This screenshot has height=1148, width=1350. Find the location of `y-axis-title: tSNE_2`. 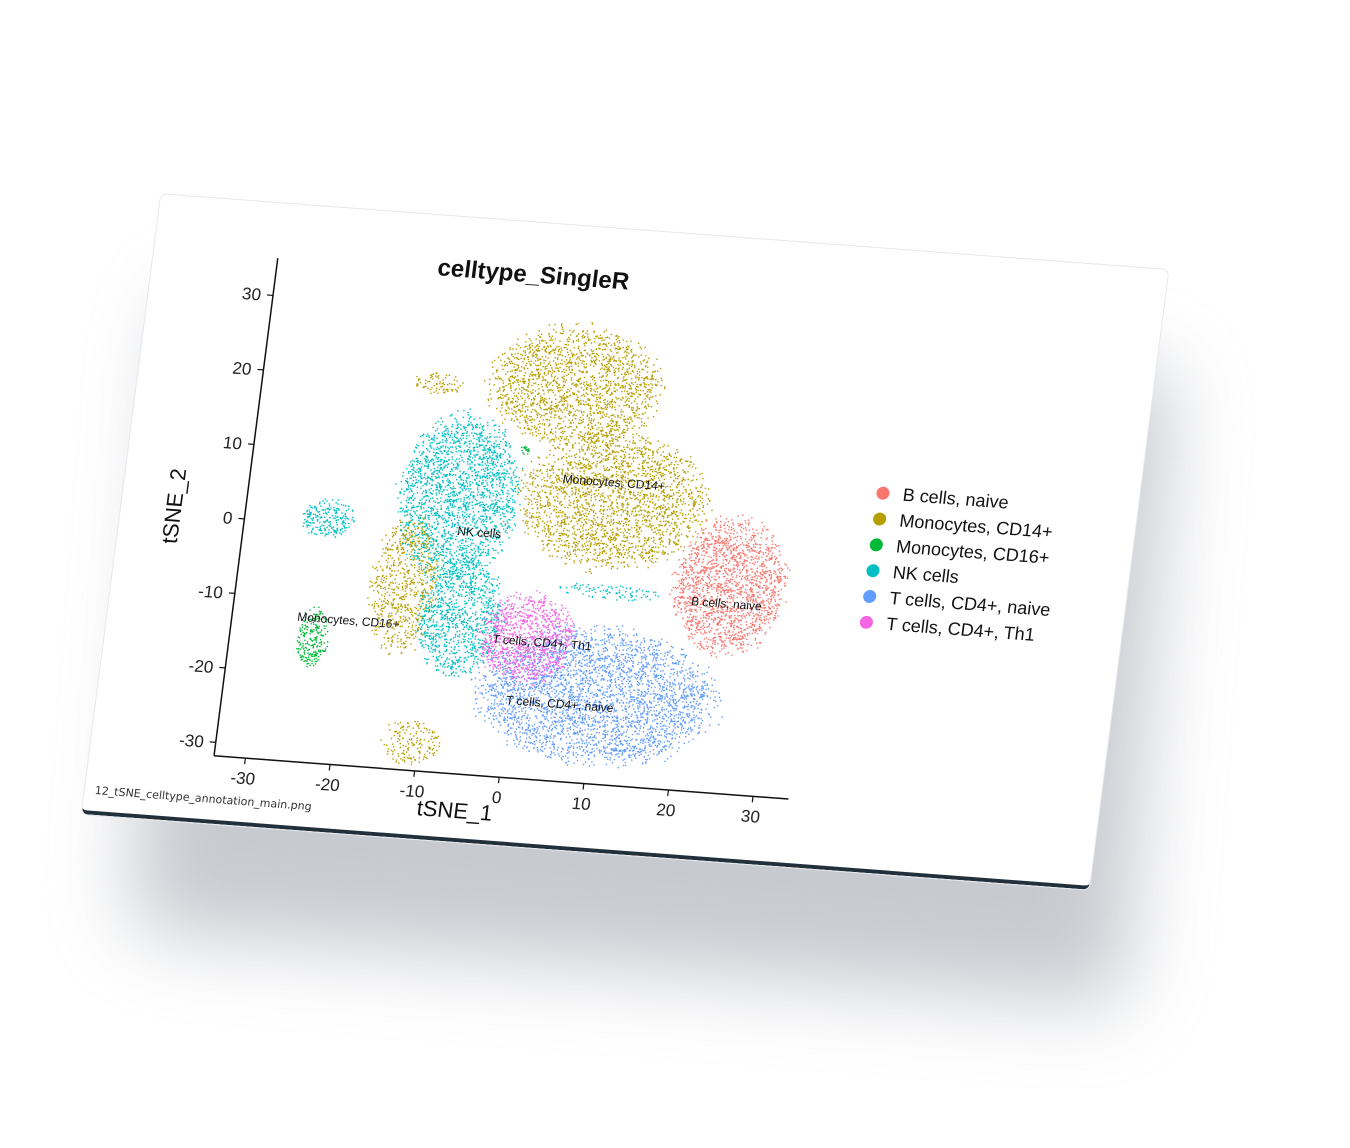

y-axis-title: tSNE_2 is located at coordinates (174, 506).